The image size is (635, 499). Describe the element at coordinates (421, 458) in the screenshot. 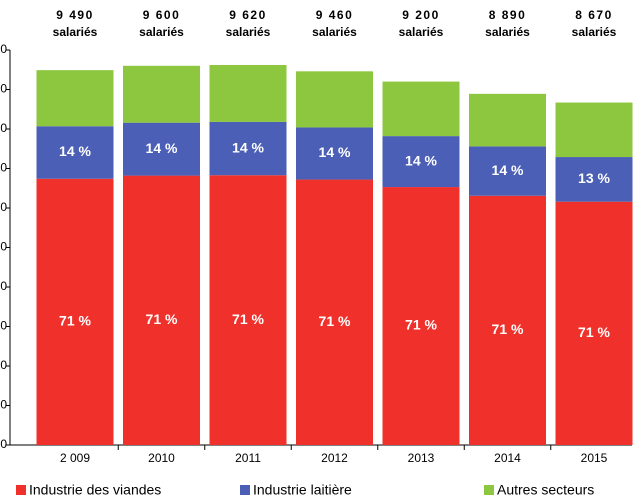

I see `x-tick-label: 2013` at that location.